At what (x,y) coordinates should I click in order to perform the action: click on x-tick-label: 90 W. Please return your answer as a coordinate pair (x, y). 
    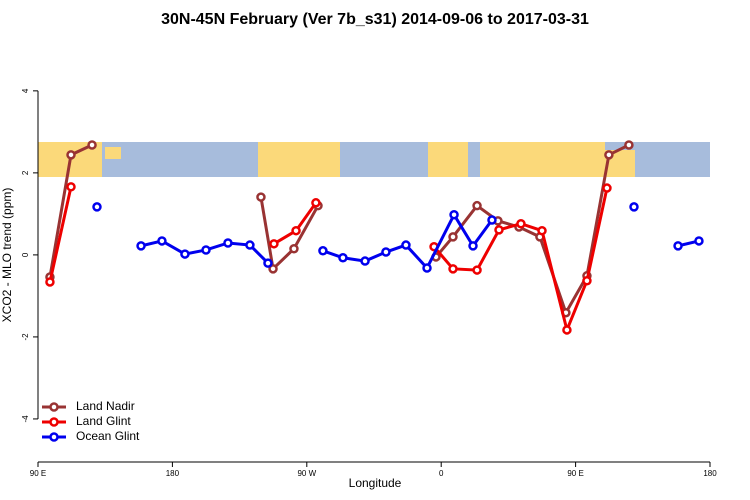
    Looking at the image, I should click on (306, 473).